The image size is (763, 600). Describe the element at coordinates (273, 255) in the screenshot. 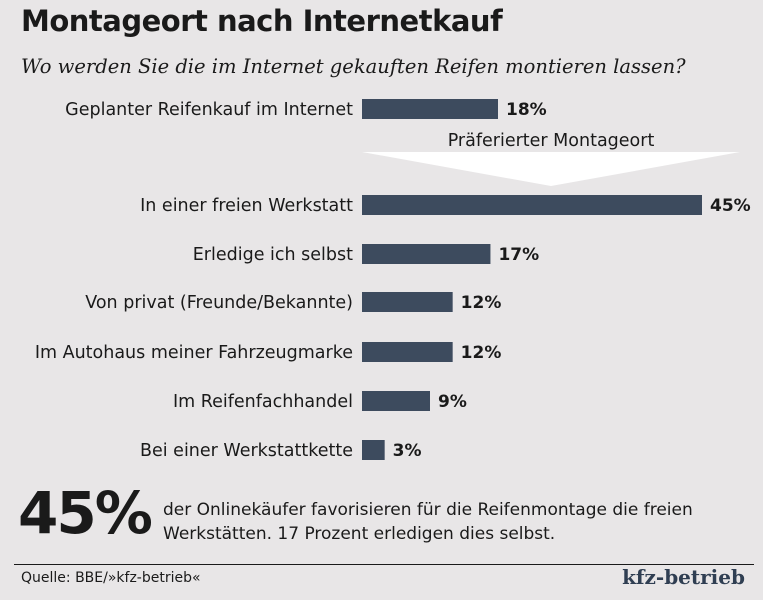

I see `category-label: Erledige ich selbst` at that location.